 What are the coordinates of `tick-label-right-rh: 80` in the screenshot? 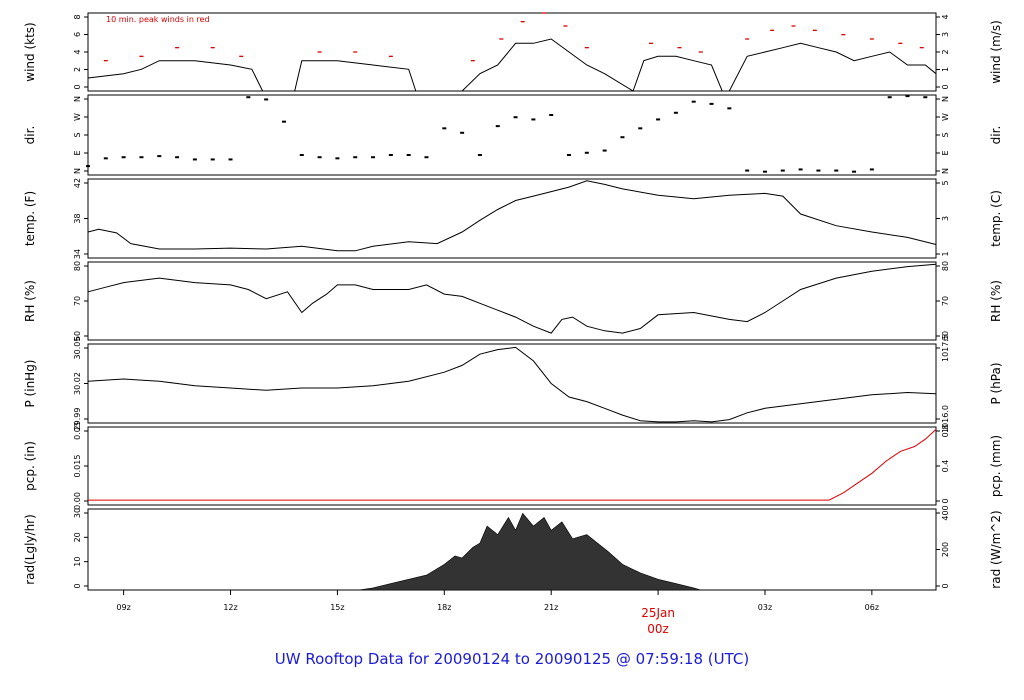 It's located at (945, 266).